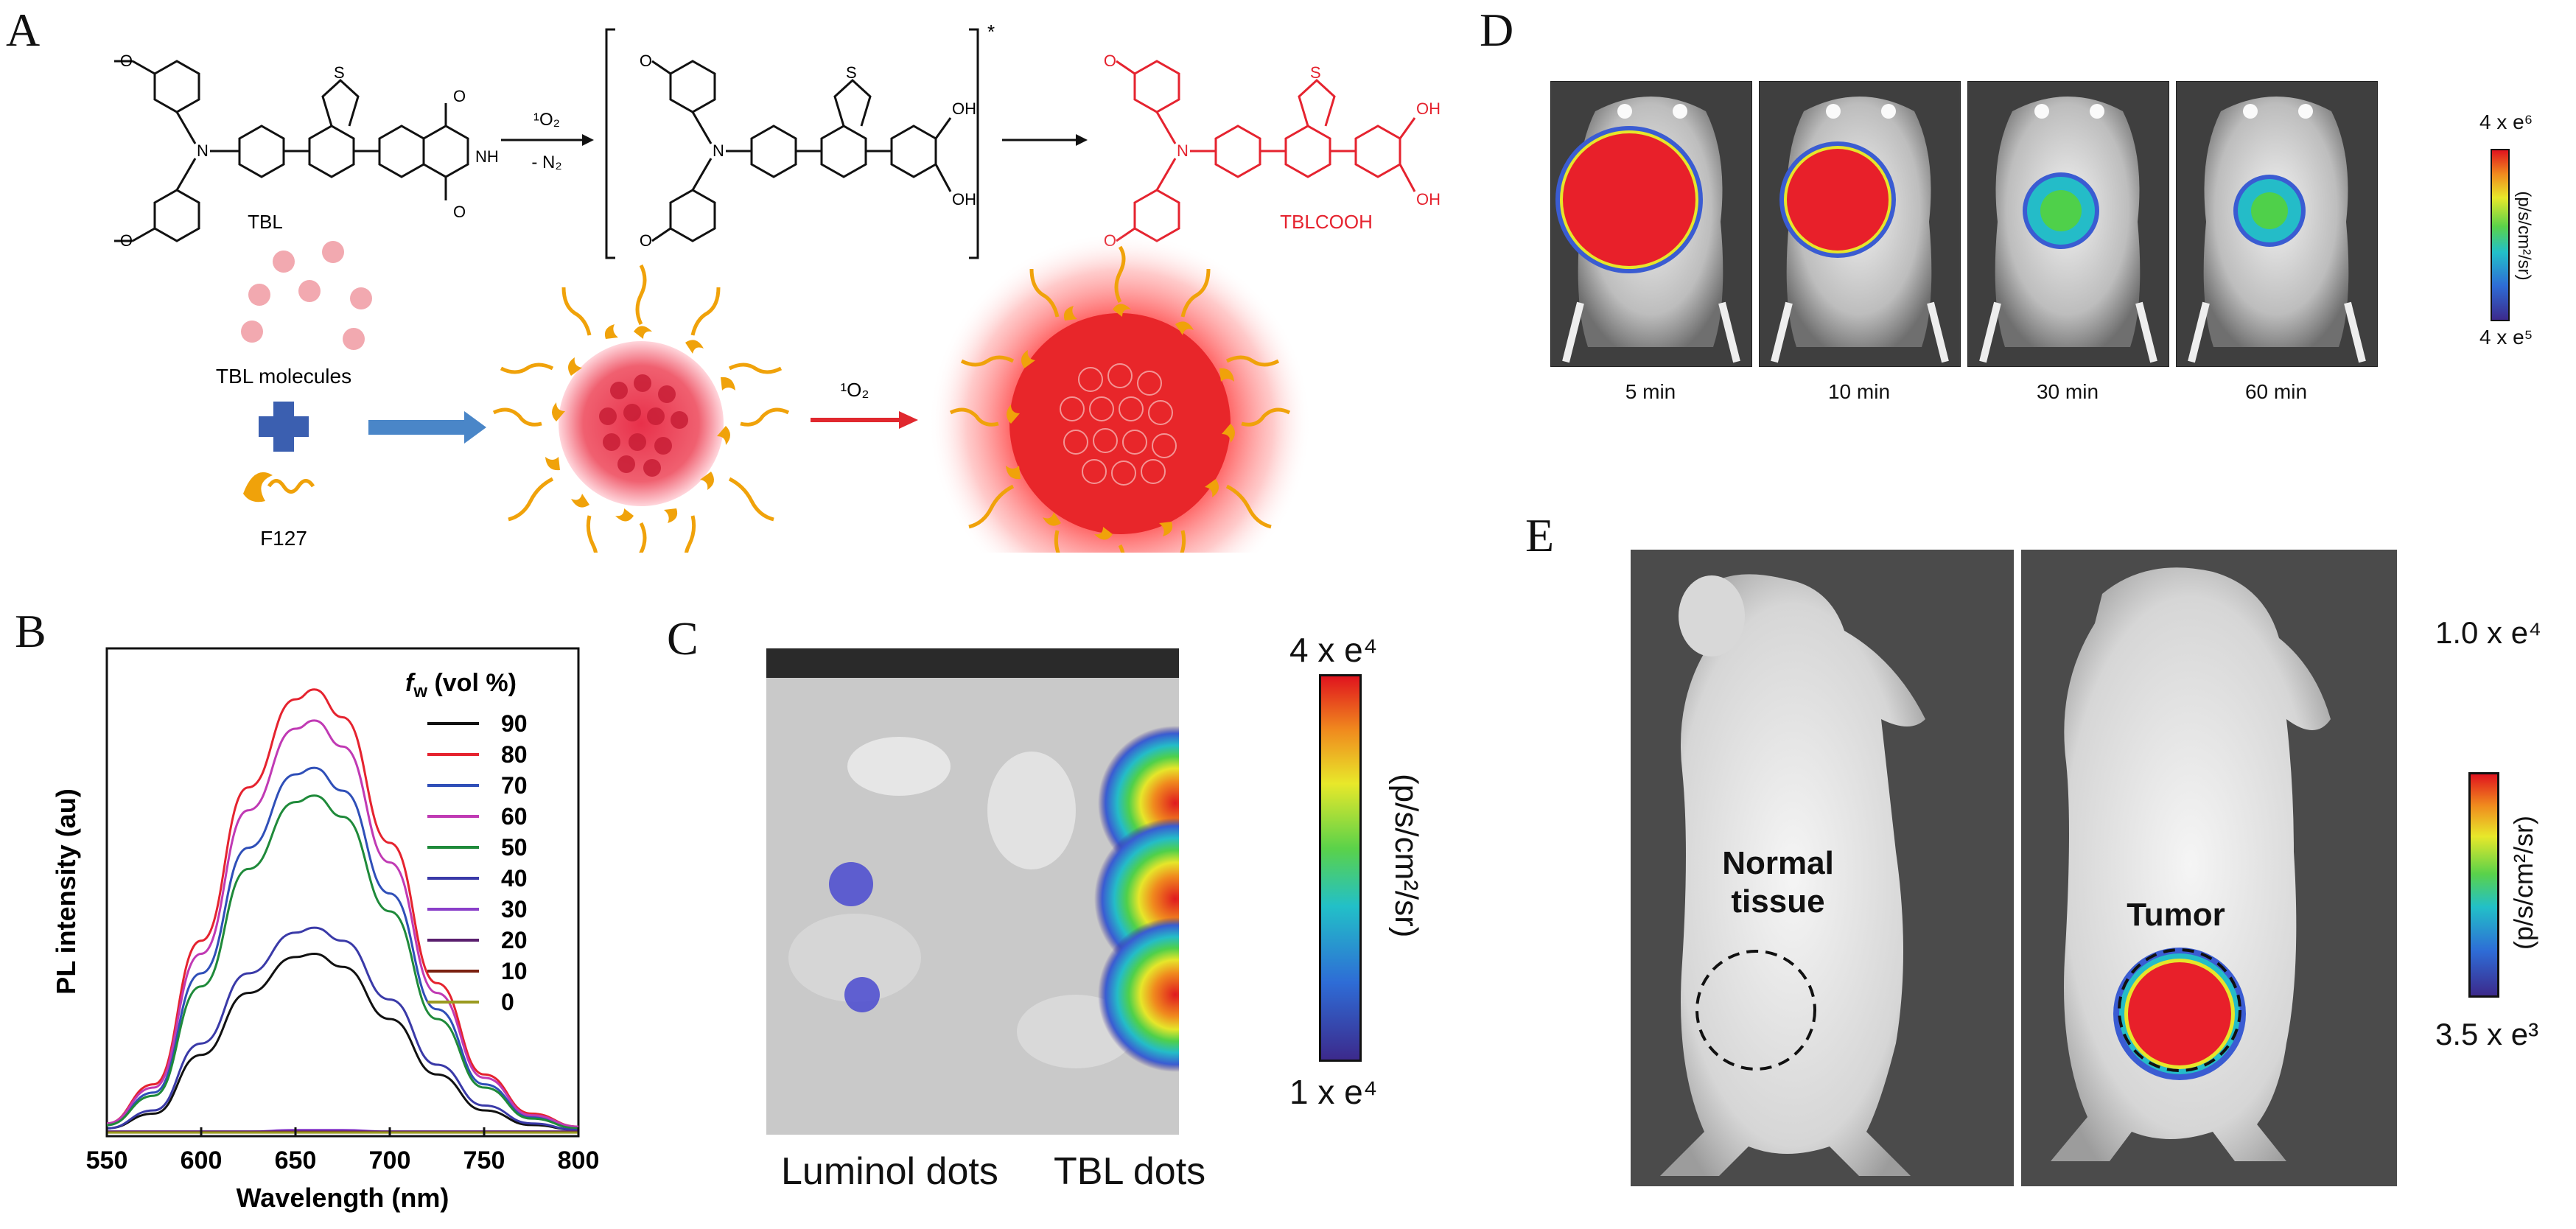 This screenshot has width=2576, height=1229. I want to click on panel-c-image, so click(972, 891).